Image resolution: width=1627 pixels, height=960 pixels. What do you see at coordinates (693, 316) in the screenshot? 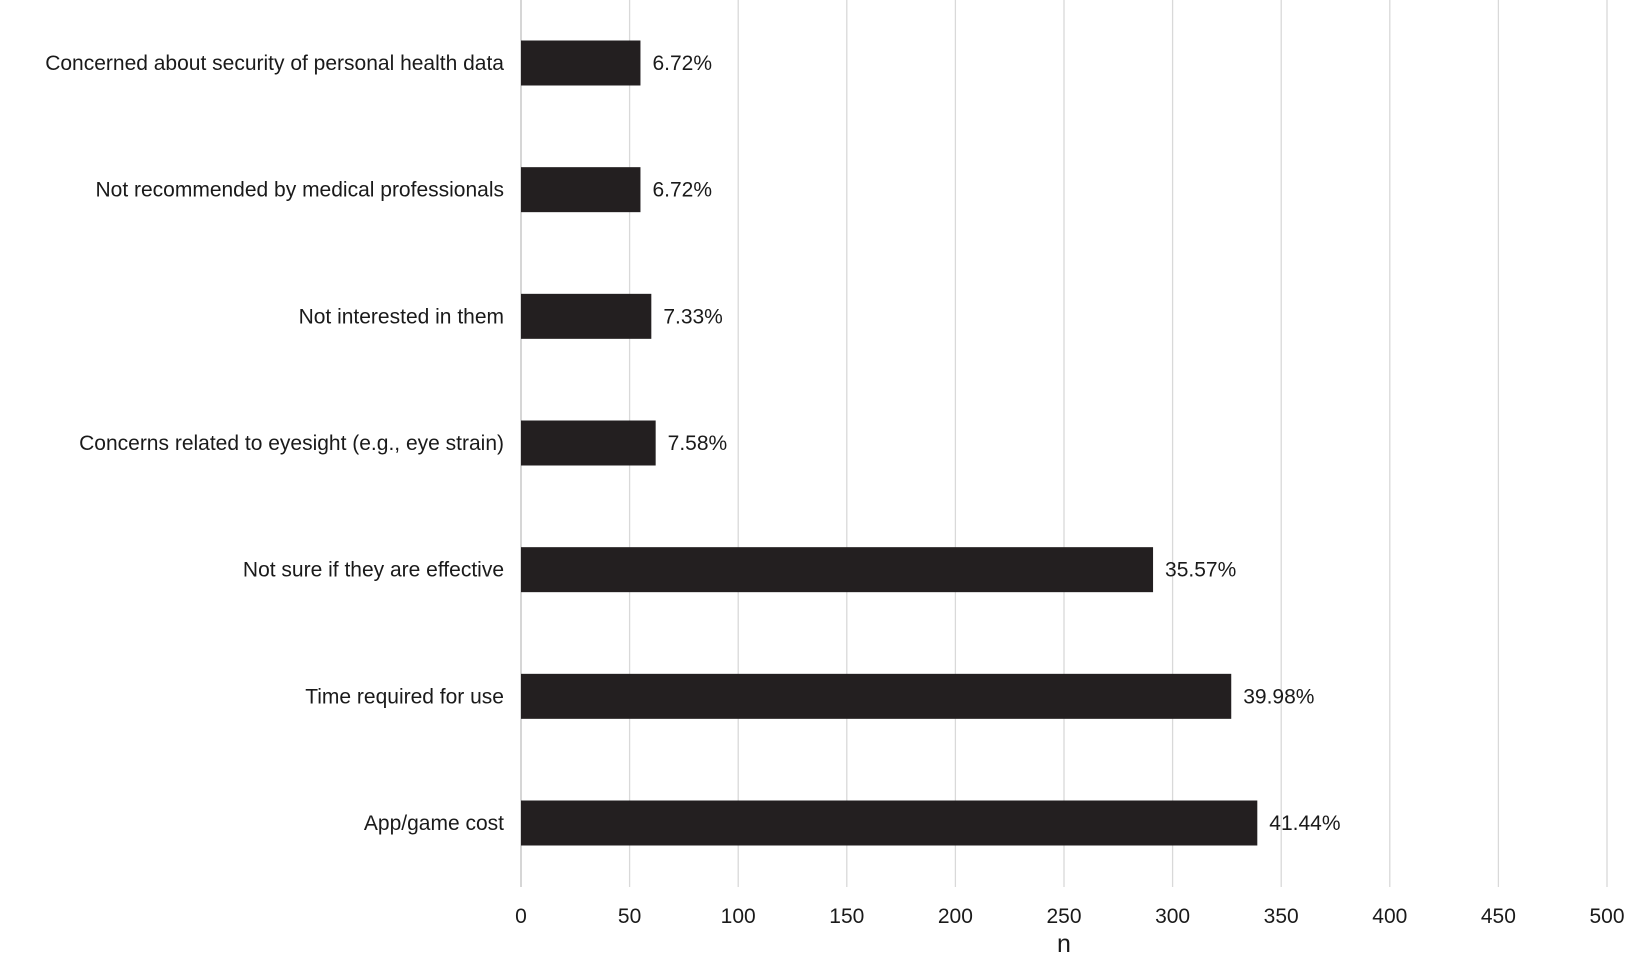
I see `data-label: 7.33%` at bounding box center [693, 316].